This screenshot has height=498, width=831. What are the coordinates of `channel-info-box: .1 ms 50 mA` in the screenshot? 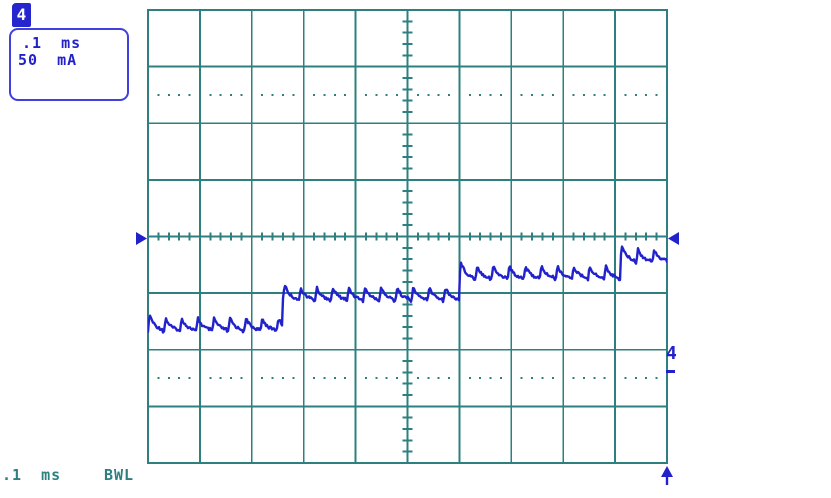 It's located at (69, 64).